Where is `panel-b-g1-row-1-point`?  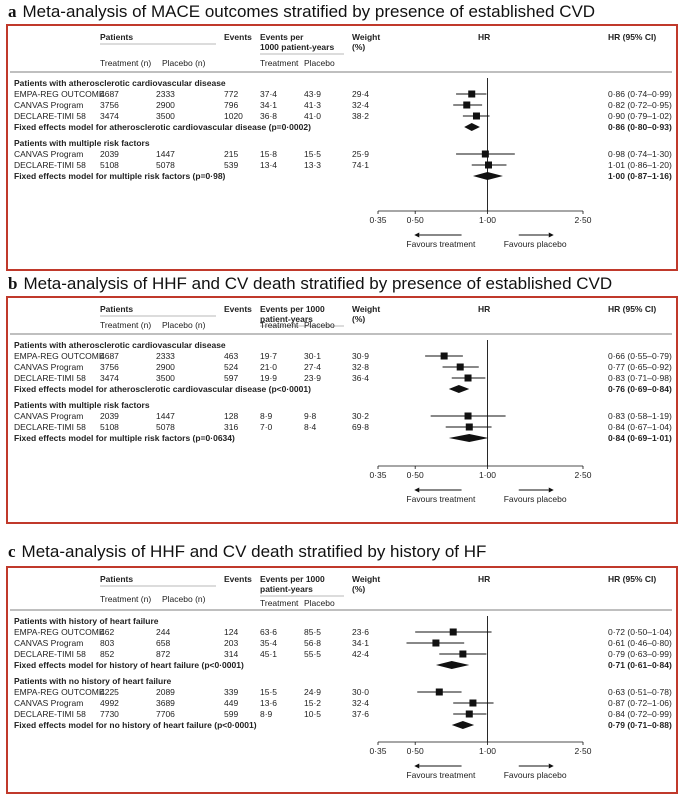 panel-b-g1-row-1-point is located at coordinates (444, 356).